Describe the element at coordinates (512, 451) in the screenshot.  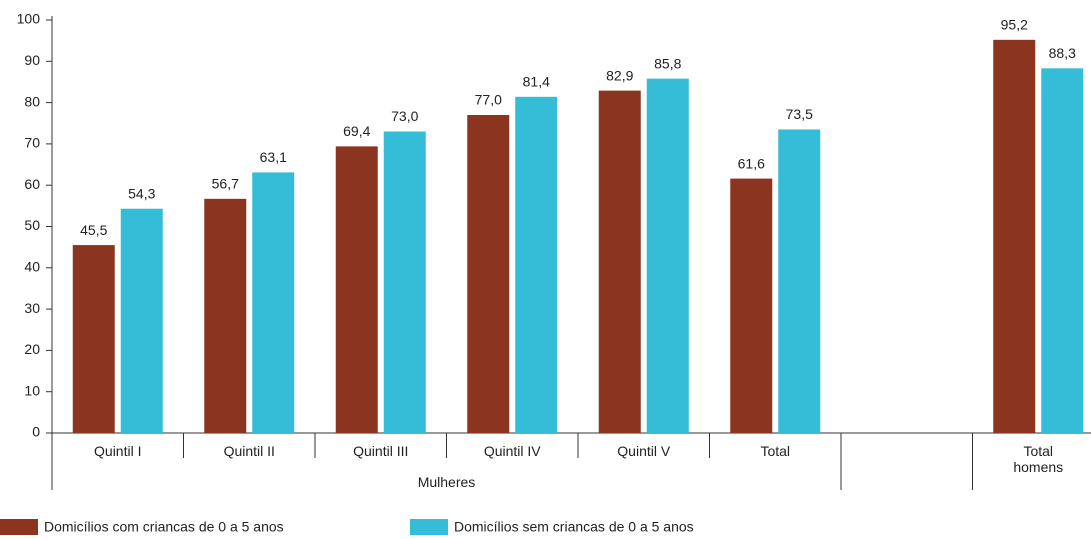
I see `x-tick-label: Quintil IV` at that location.